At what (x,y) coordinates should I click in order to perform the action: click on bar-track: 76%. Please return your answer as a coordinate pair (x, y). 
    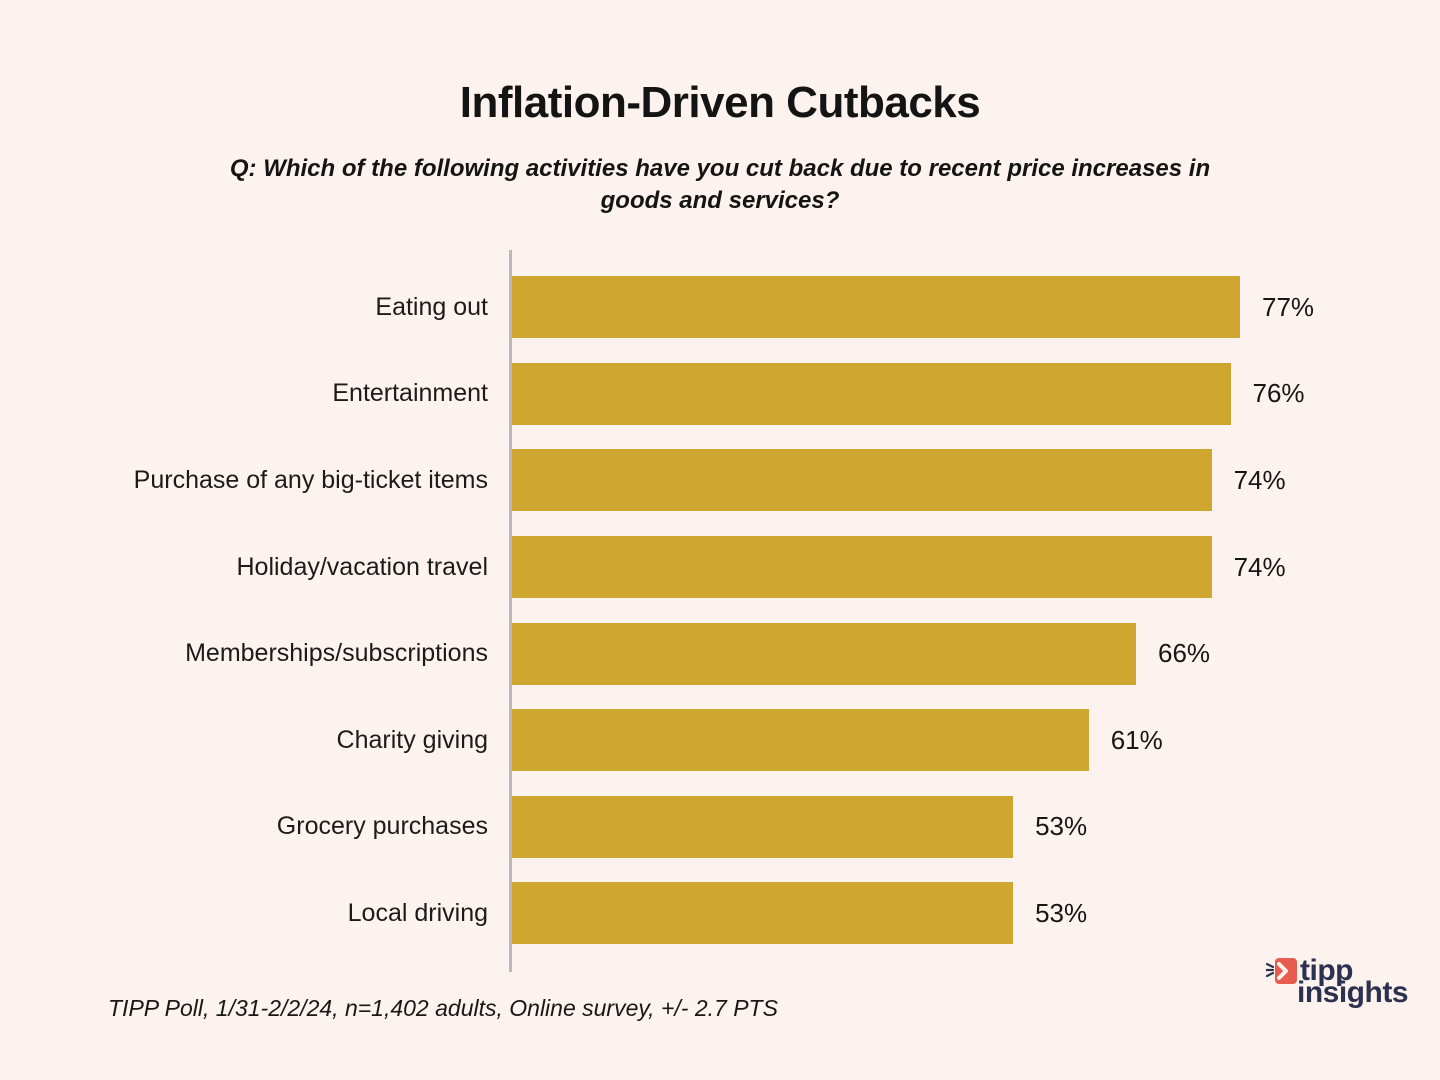
    Looking at the image, I should click on (908, 393).